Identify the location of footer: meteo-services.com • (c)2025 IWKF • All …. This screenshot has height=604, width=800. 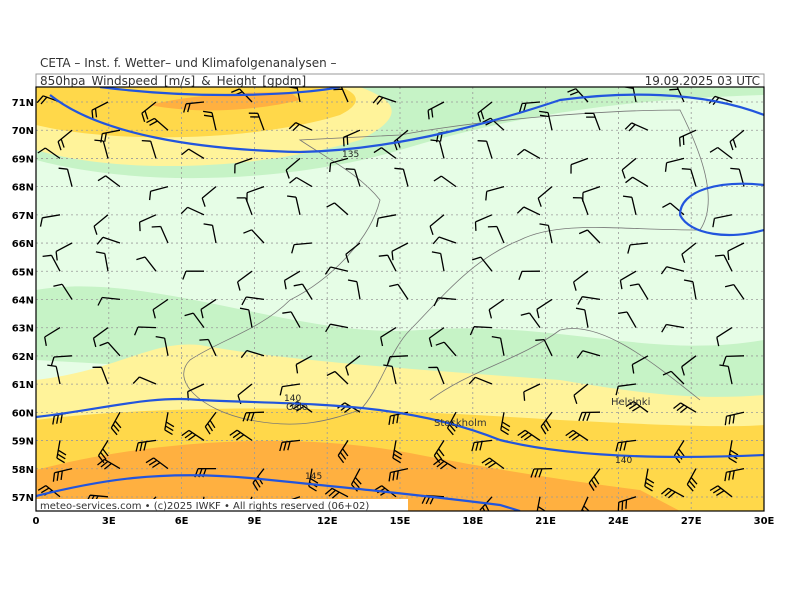
(204, 506).